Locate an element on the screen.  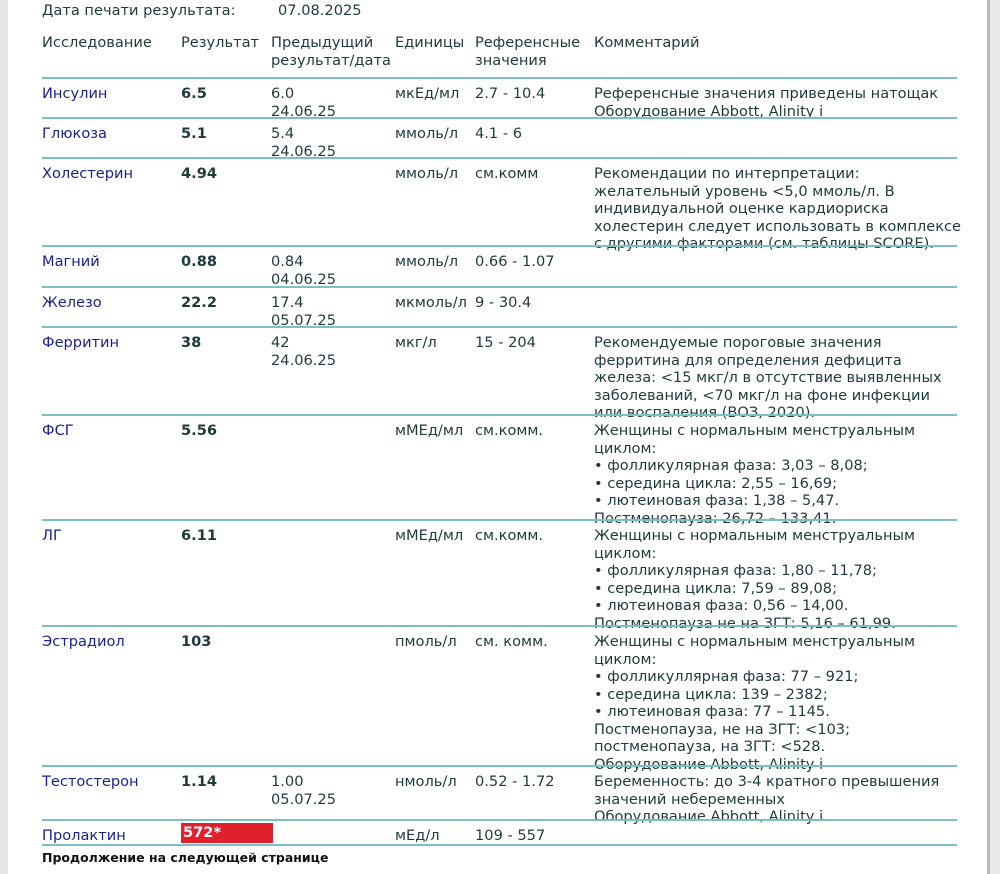
reference-range: 2.7 - 10.4 is located at coordinates (510, 93).